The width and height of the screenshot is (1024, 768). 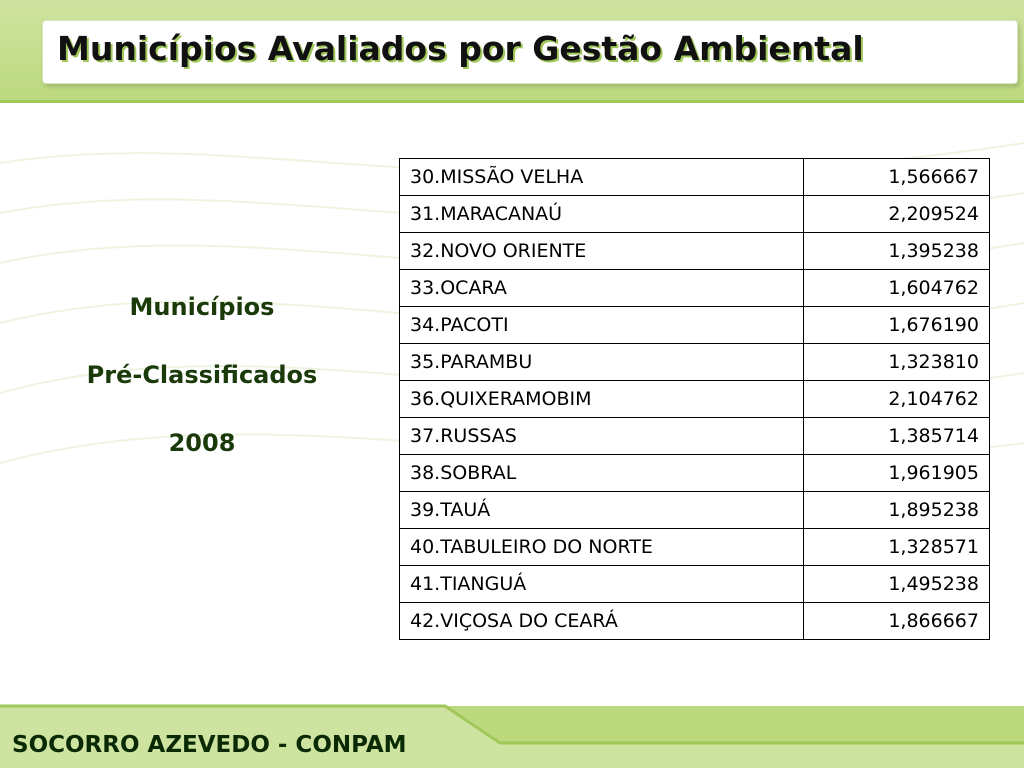 What do you see at coordinates (601, 288) in the screenshot?
I see `municipio-name: 33.OCARA` at bounding box center [601, 288].